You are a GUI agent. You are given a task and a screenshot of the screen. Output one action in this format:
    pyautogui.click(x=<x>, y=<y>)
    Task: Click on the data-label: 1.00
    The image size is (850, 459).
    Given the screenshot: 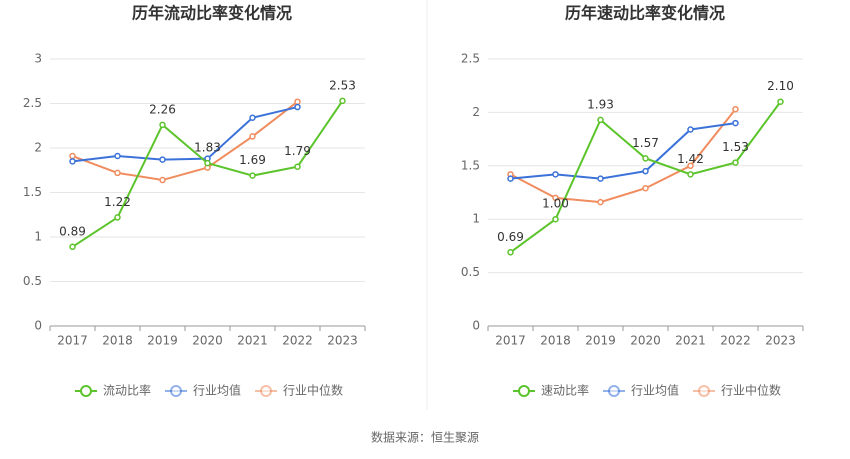 What is the action you would take?
    pyautogui.click(x=555, y=204)
    